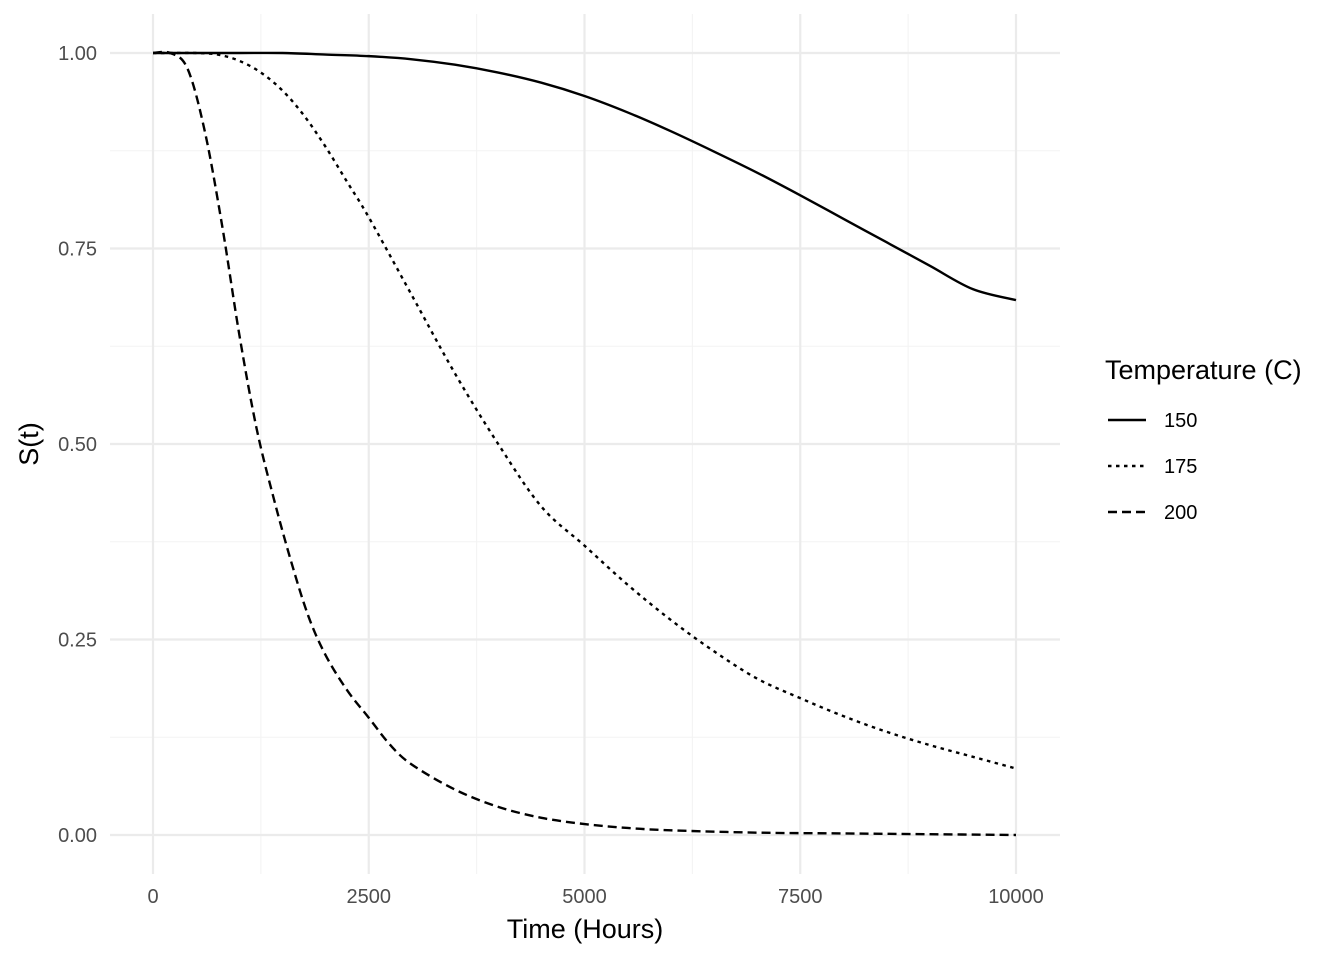  What do you see at coordinates (77, 836) in the screenshot?
I see `y-tick-label: 0.00` at bounding box center [77, 836].